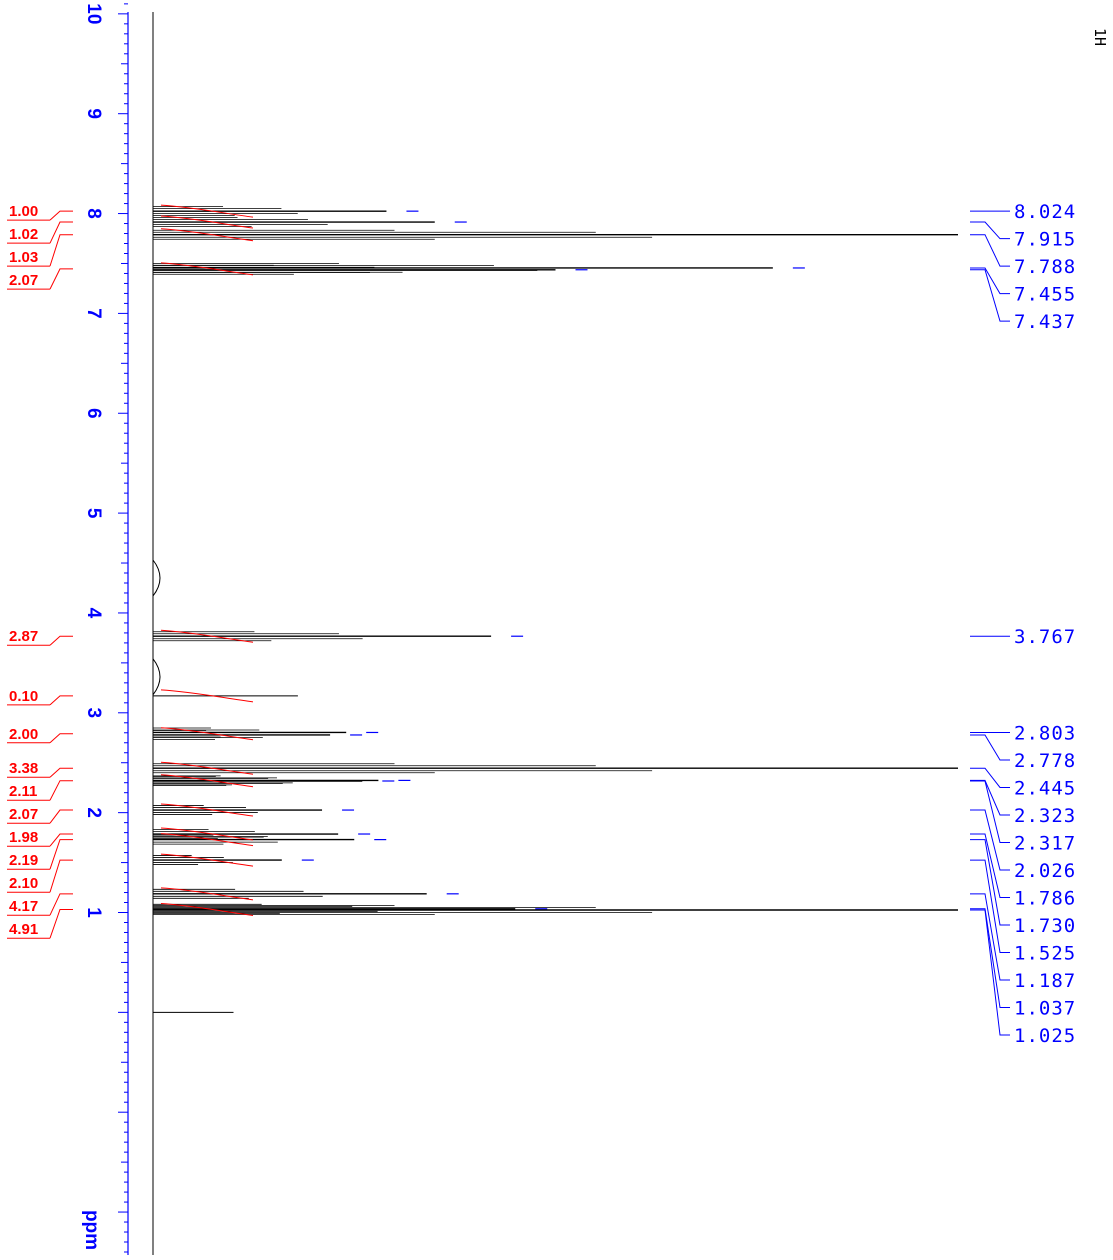 This screenshot has height=1260, width=1113. What do you see at coordinates (93, 13) in the screenshot?
I see `axis-tick-label: 10` at bounding box center [93, 13].